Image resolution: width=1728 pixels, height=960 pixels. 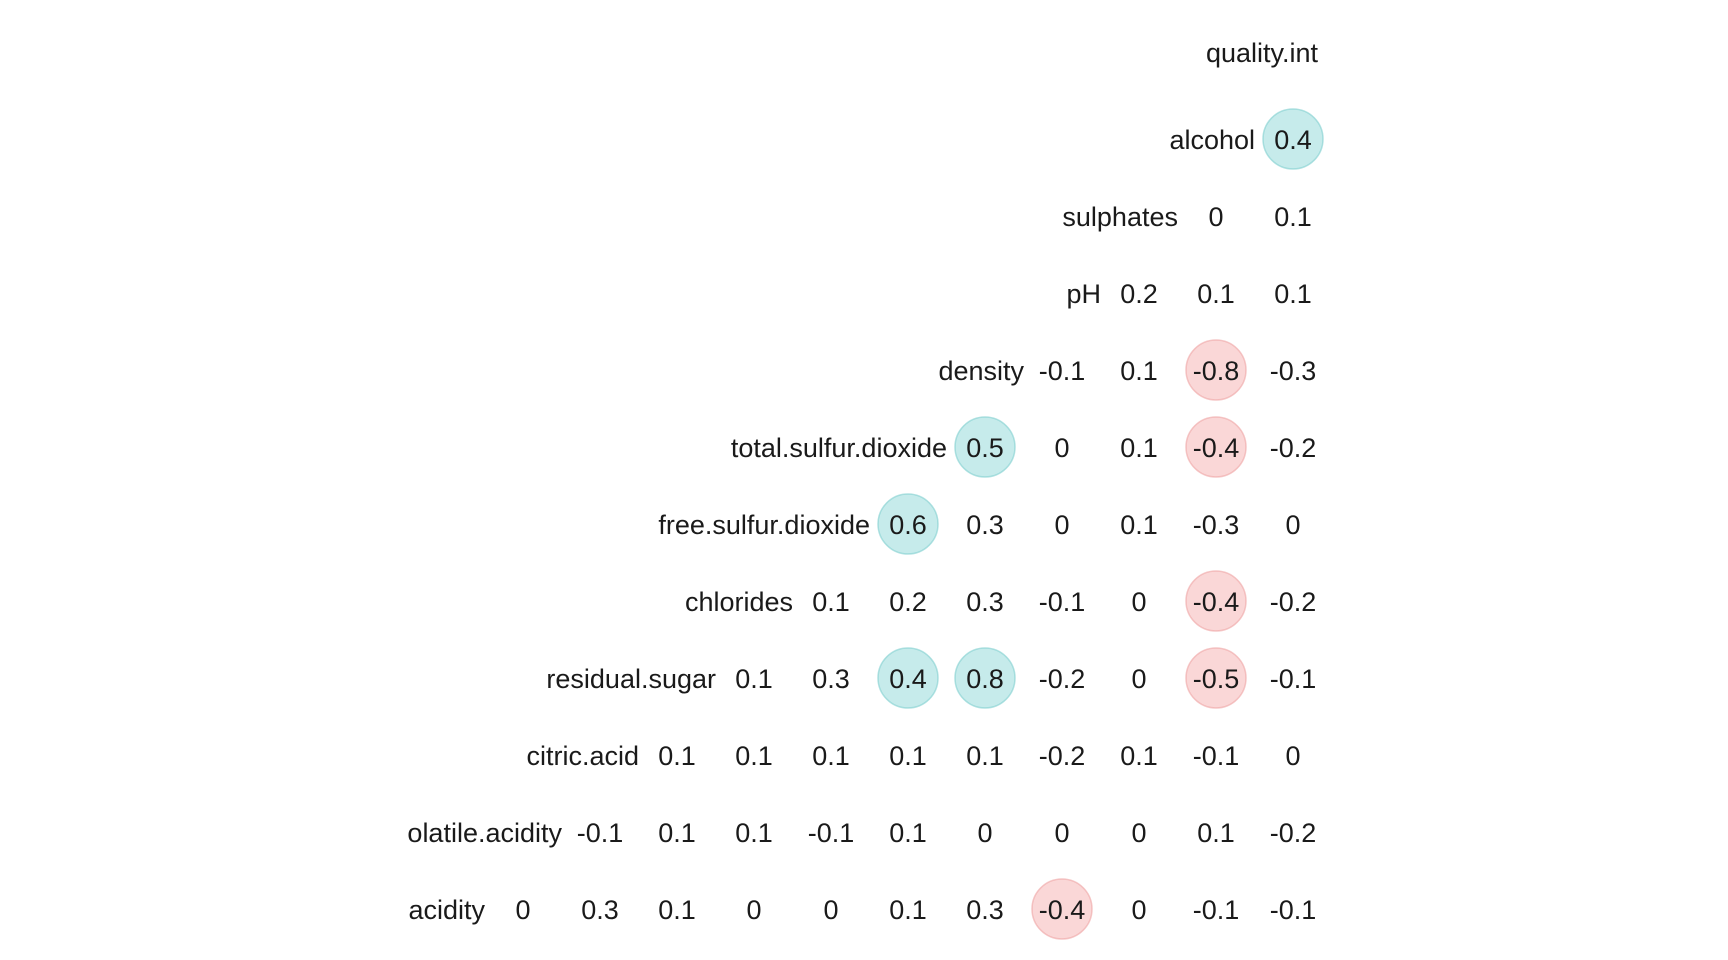 What do you see at coordinates (1262, 53) in the screenshot?
I see `top-variable-label: quality.int` at bounding box center [1262, 53].